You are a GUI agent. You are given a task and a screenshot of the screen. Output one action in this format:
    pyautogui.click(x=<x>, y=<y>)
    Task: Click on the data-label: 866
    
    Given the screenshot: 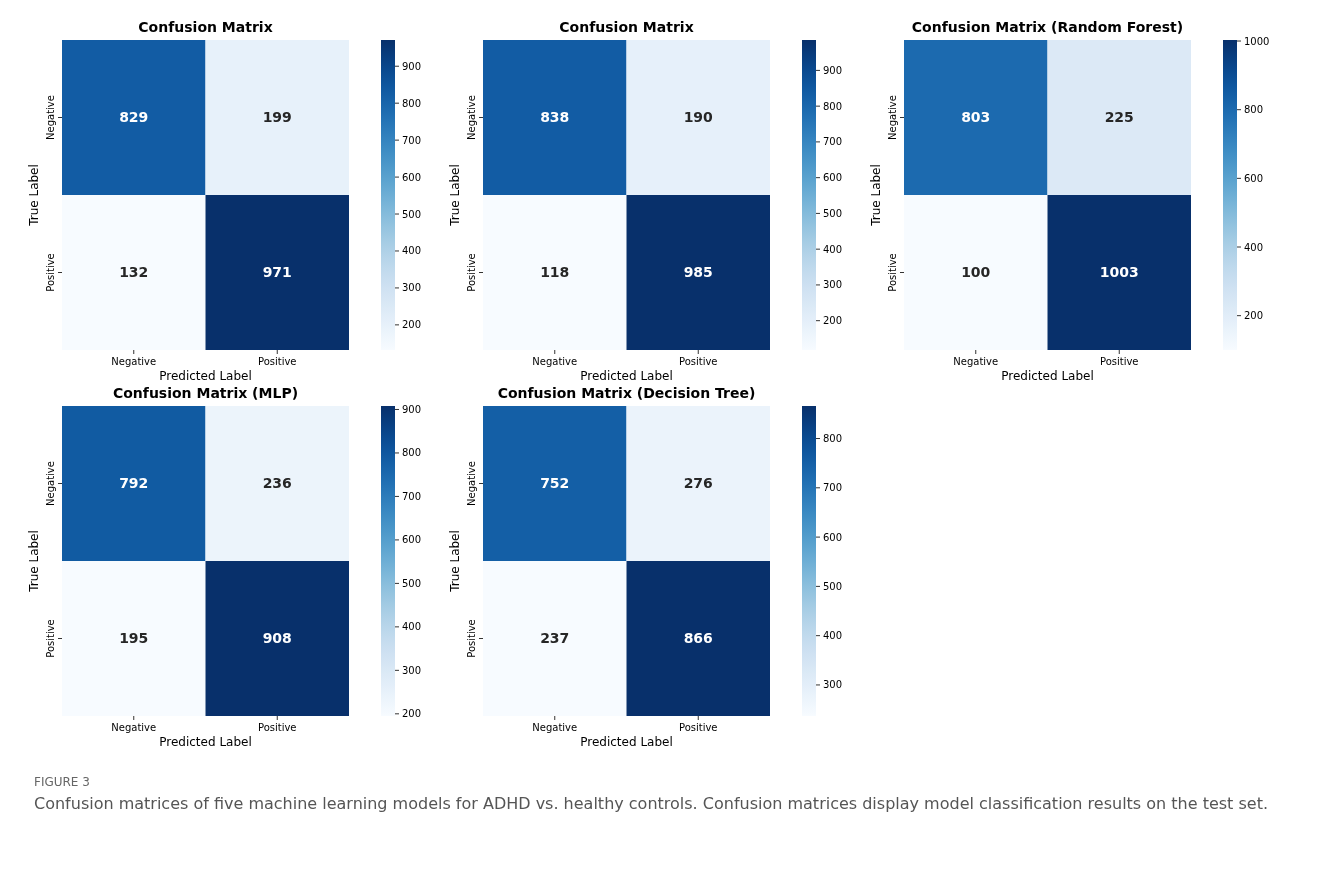 What is the action you would take?
    pyautogui.click(x=698, y=638)
    